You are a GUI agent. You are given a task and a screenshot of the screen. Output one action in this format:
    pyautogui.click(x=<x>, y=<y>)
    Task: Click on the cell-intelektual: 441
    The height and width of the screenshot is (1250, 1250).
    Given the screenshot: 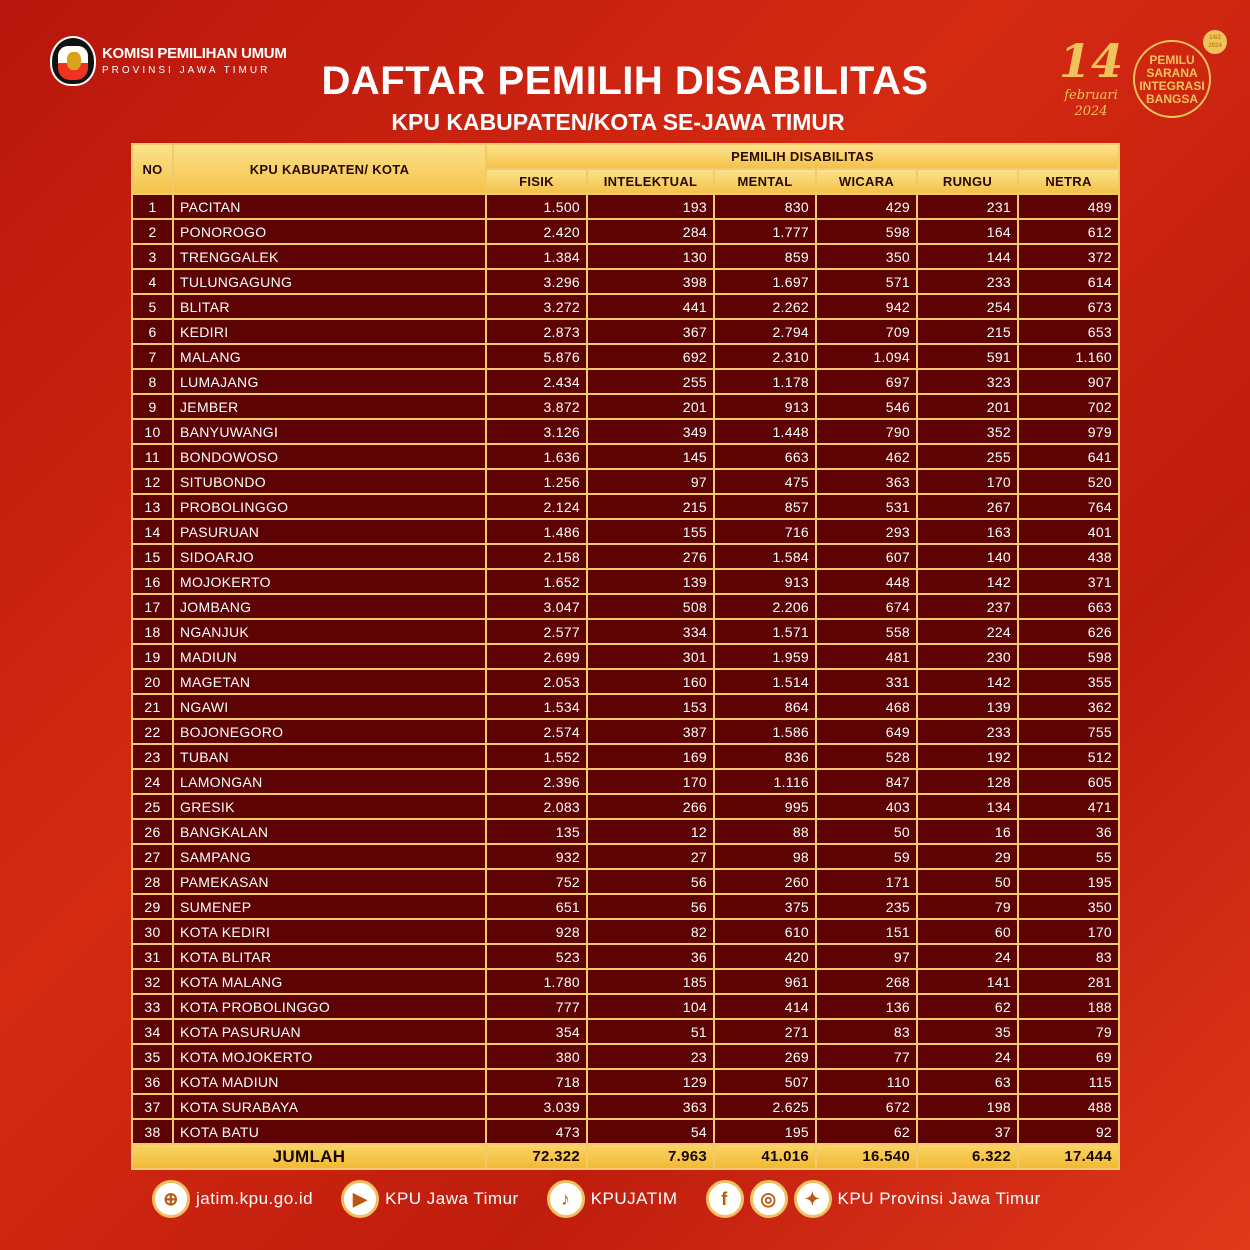 What is the action you would take?
    pyautogui.click(x=650, y=306)
    